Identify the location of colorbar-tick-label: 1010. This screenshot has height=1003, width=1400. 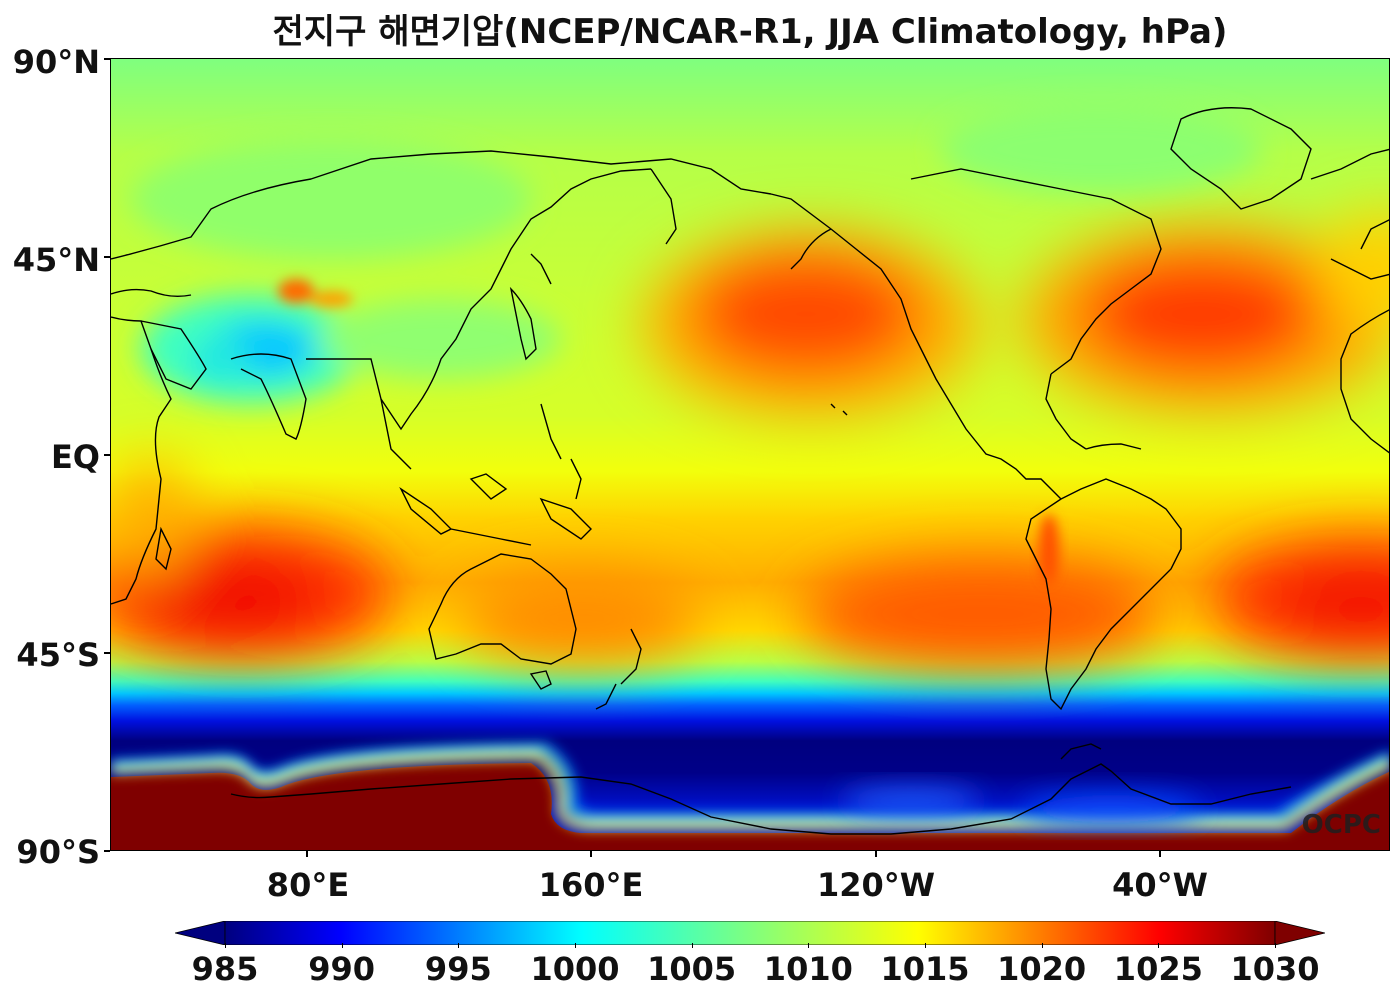
(808, 969).